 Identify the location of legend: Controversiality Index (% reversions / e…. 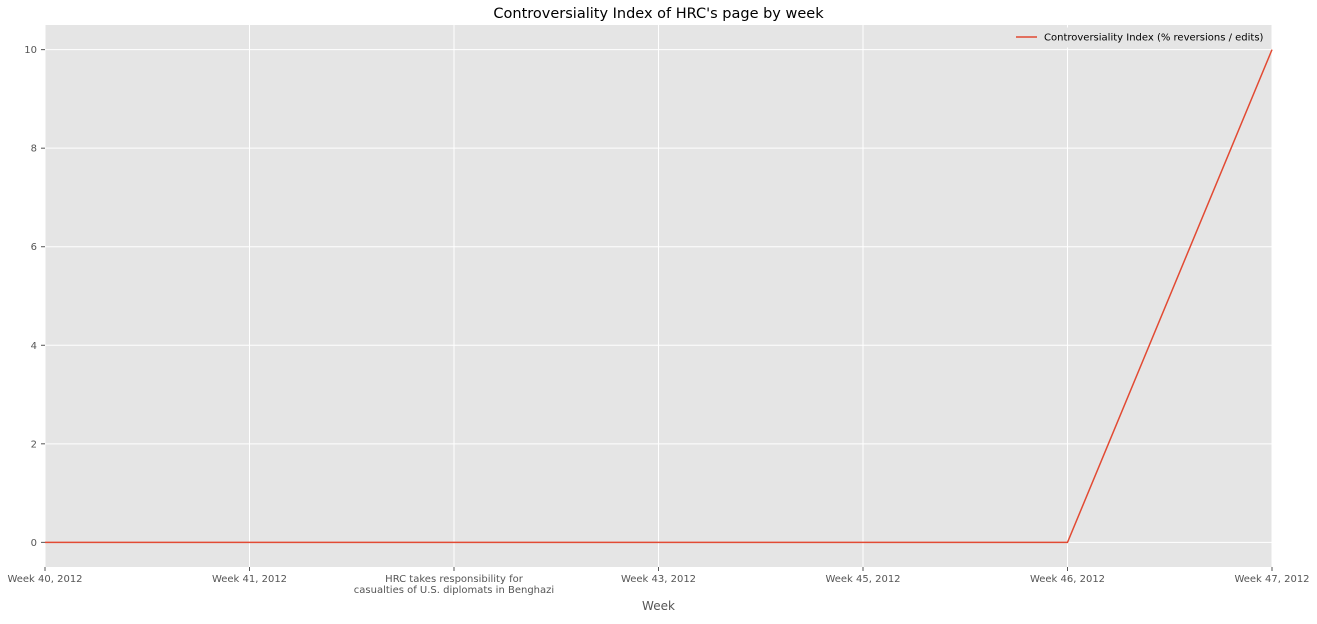
(1139, 37).